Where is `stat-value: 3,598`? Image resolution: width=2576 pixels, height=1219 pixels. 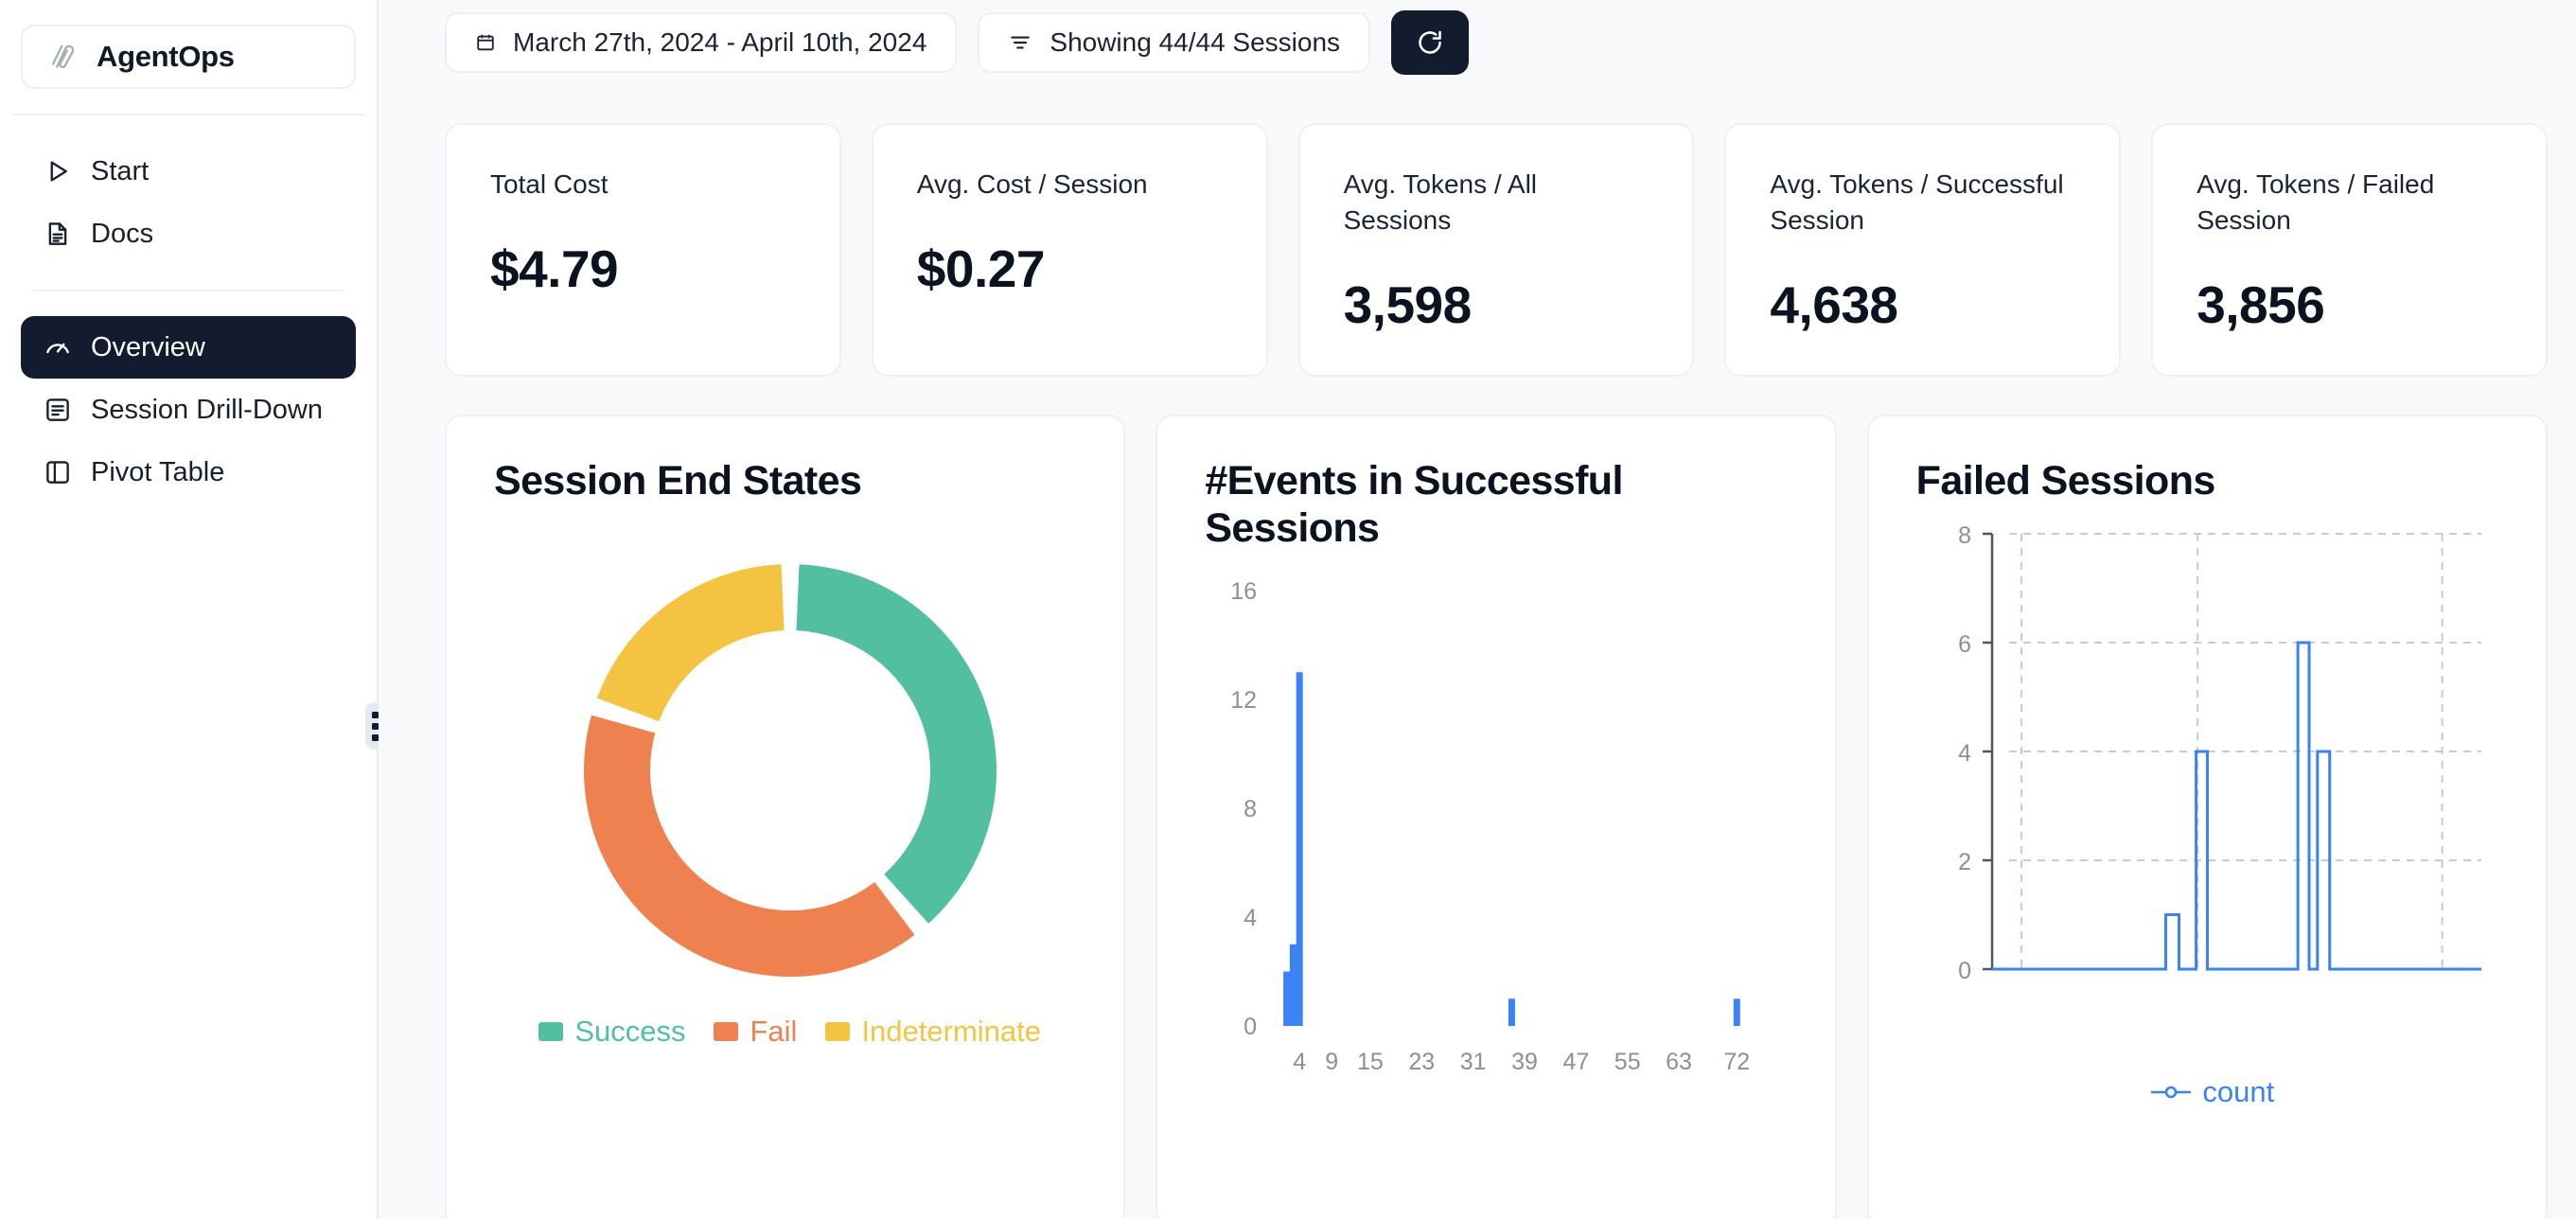 stat-value: 3,598 is located at coordinates (1408, 304).